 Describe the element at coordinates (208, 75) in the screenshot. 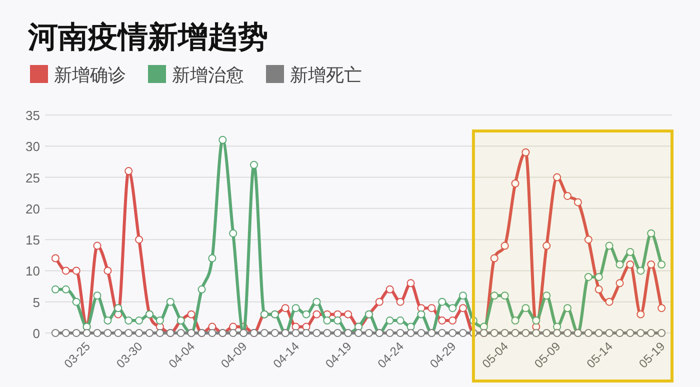

I see `legend-label: 新增治愈` at that location.